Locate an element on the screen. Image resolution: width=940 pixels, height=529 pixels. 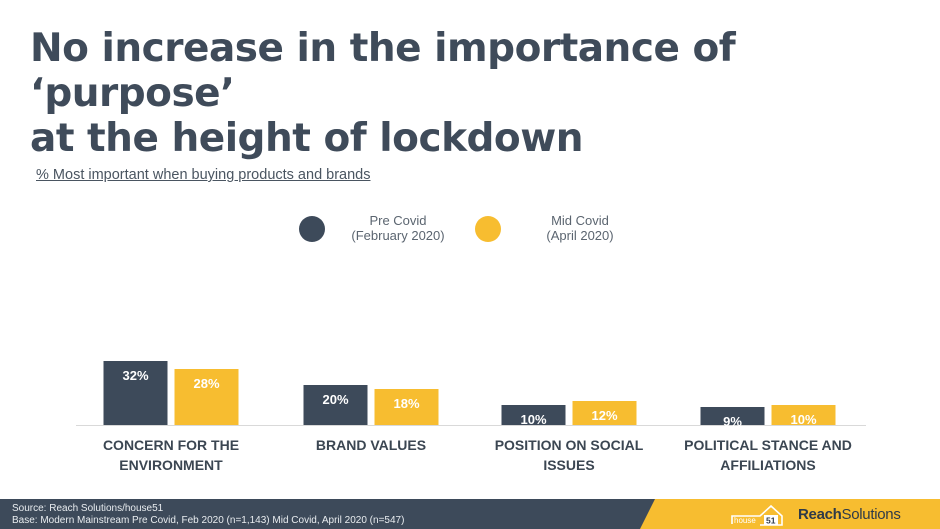
category-label-0-line2: ENVIRONMENT is located at coordinates (171, 465).